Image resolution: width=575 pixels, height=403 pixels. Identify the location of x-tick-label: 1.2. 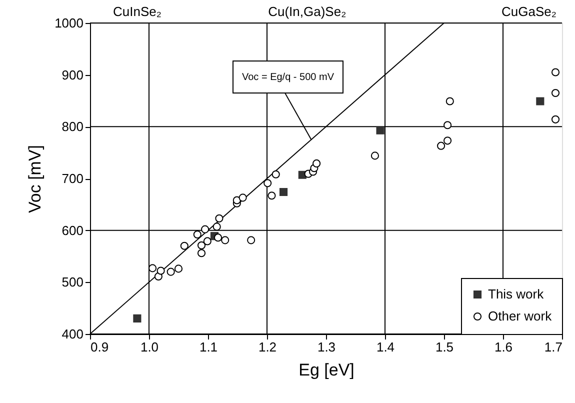
(267, 347).